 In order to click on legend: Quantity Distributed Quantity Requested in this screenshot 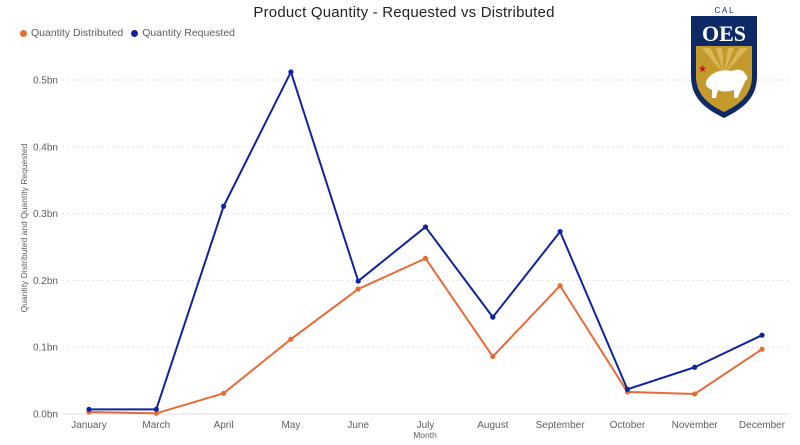, I will do `click(131, 33)`.